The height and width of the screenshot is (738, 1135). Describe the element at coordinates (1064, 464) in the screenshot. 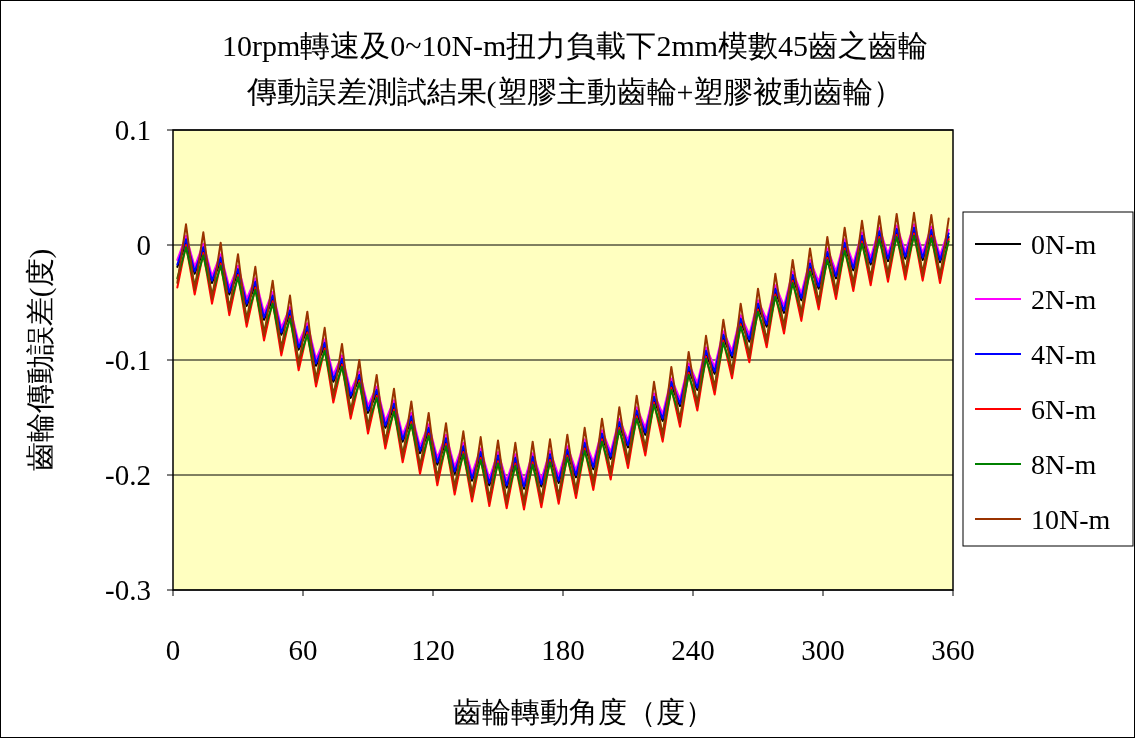

I see `legend-label: 8N-m` at that location.